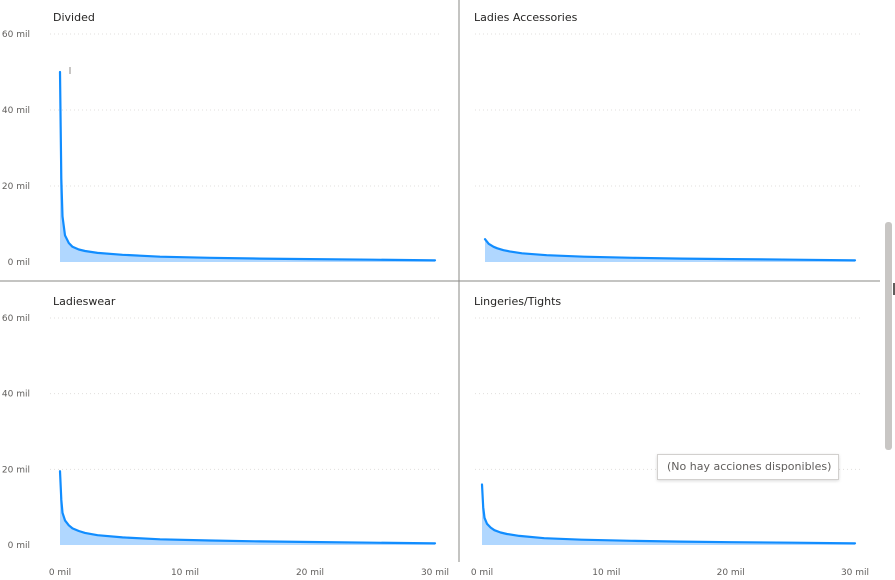 The height and width of the screenshot is (580, 895). Describe the element at coordinates (70, 70) in the screenshot. I see `selection-mark` at that location.